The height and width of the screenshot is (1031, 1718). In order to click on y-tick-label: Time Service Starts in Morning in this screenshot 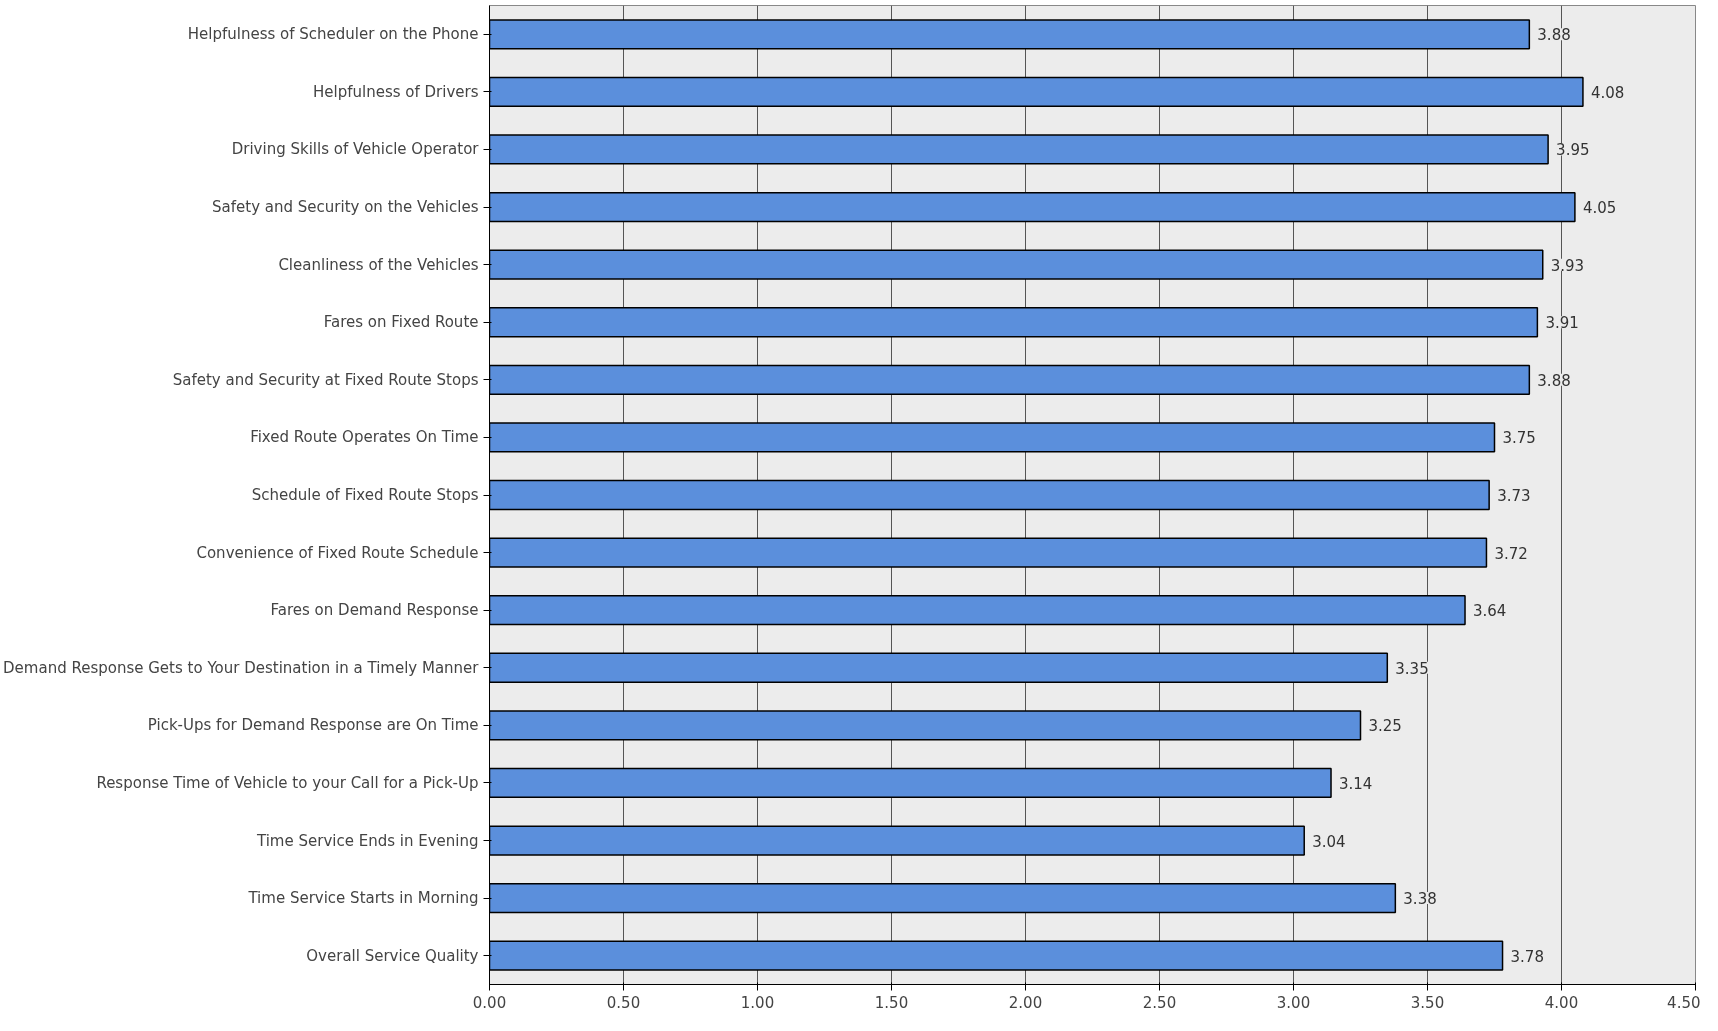, I will do `click(363, 898)`.